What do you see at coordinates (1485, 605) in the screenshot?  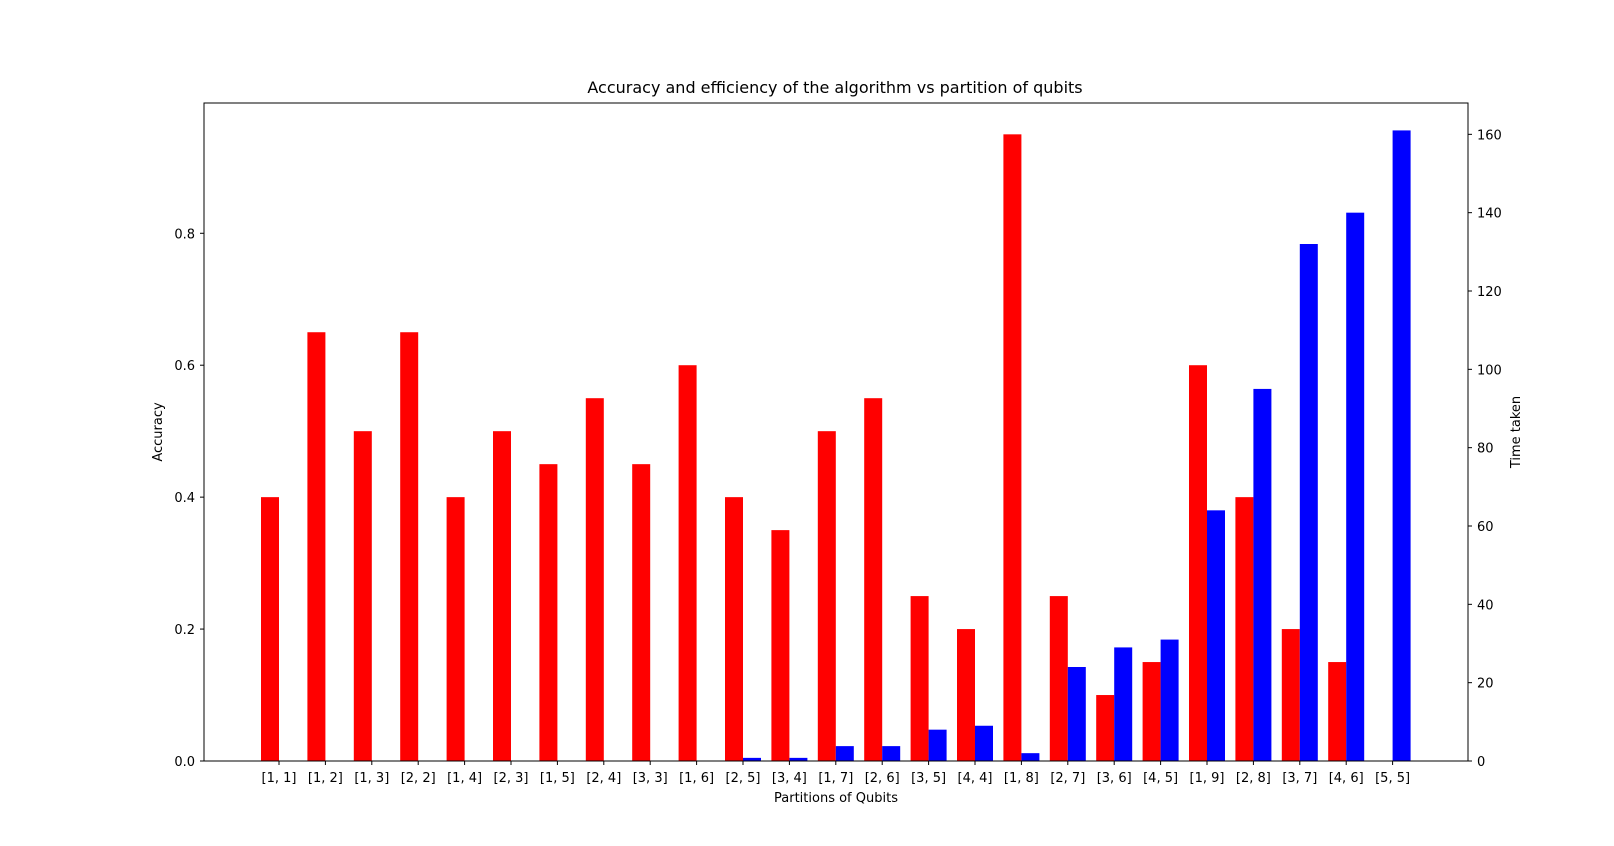 I see `y2-tick-label: 40` at bounding box center [1485, 605].